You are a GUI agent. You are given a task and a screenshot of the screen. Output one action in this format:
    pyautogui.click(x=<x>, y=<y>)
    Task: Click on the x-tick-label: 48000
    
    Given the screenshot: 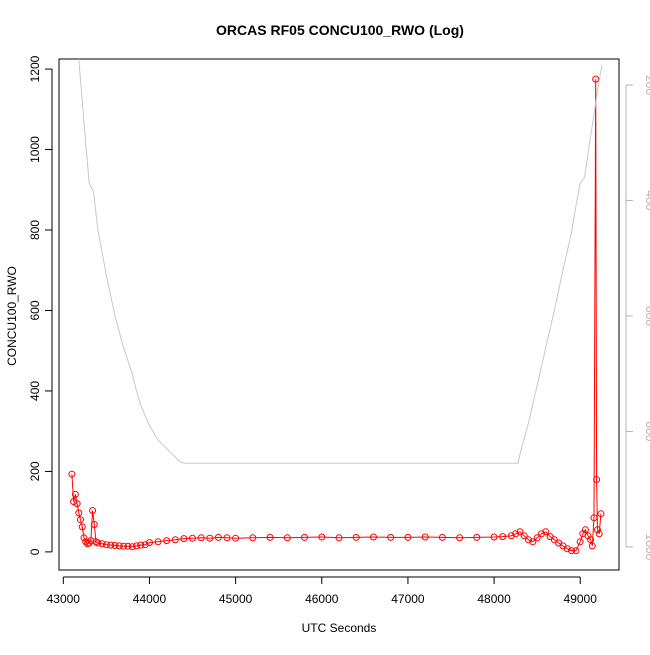 What is the action you would take?
    pyautogui.click(x=494, y=599)
    